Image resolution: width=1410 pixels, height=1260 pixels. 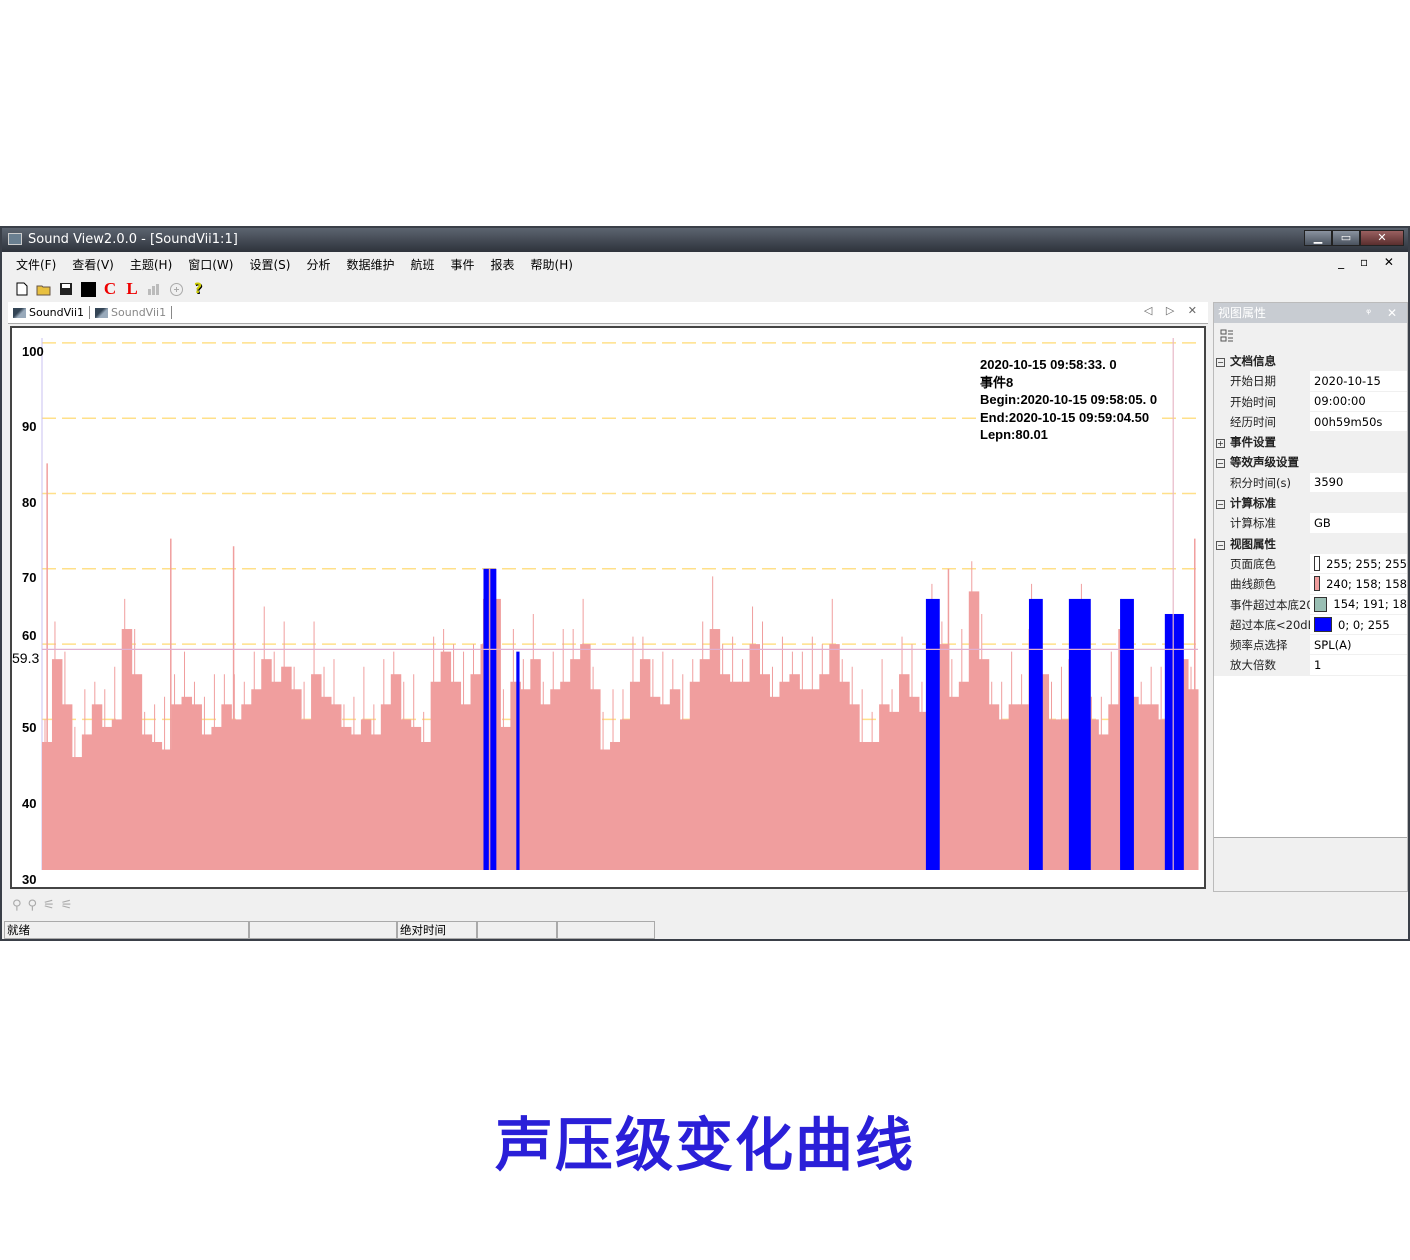 What do you see at coordinates (270, 265) in the screenshot?
I see `menu-item: 设置(S)` at bounding box center [270, 265].